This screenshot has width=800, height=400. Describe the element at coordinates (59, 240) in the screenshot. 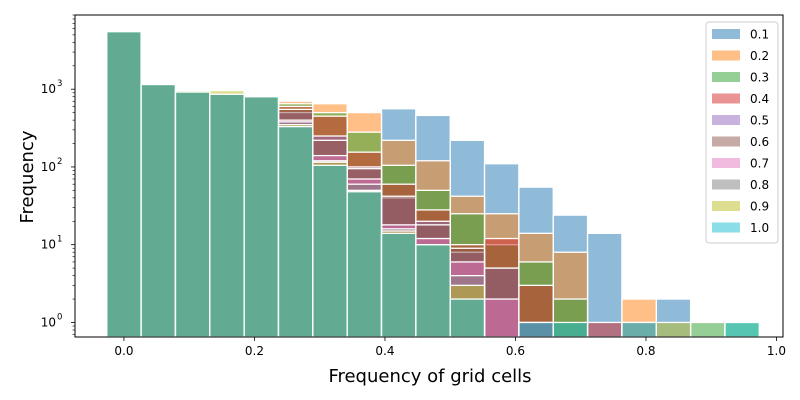

I see `y-tick-exponent: 1` at that location.